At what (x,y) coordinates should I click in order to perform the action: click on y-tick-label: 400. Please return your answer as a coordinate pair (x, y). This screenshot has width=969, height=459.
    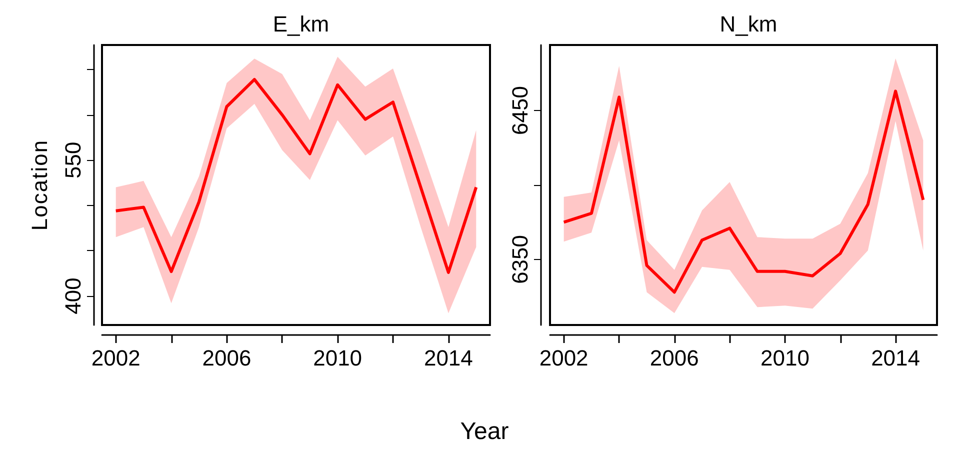
    Looking at the image, I should click on (73, 296).